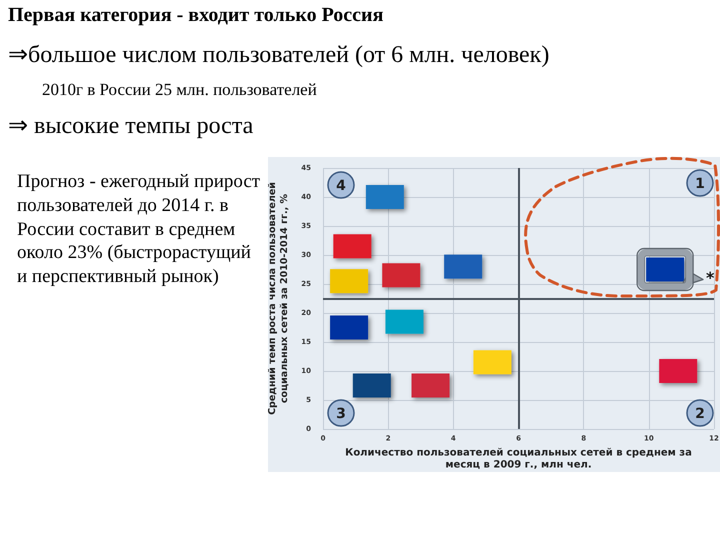  Describe the element at coordinates (196, 15) in the screenshot. I see `chart-title: Первая категория - входит только Россия` at that location.